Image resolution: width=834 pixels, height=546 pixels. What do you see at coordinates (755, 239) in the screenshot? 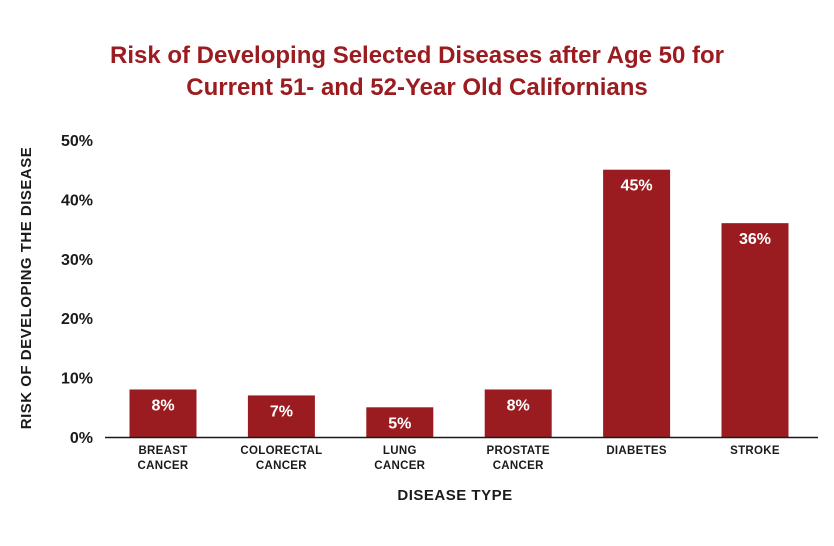
I see `bar-value-label: 36%` at bounding box center [755, 239].